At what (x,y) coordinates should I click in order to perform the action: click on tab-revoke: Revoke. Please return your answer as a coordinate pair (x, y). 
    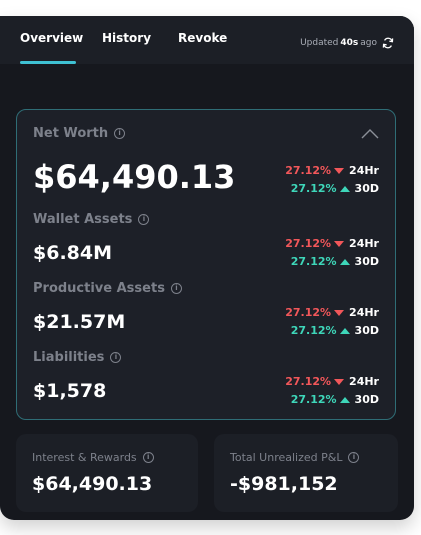
    Looking at the image, I should click on (203, 38).